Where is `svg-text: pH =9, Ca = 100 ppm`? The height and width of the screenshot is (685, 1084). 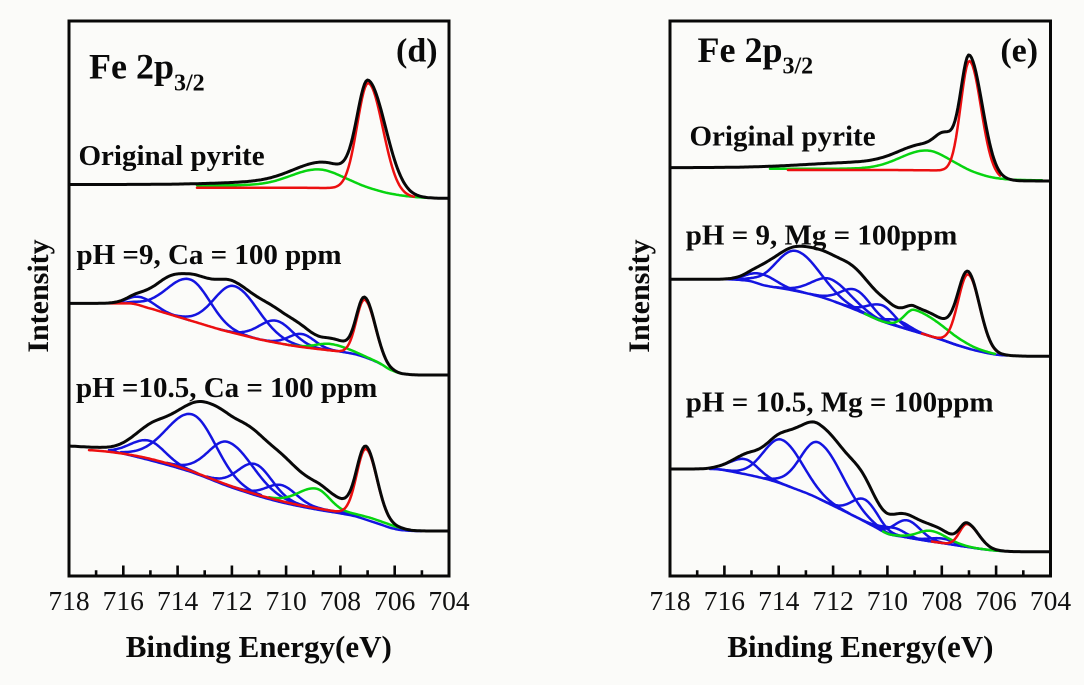
svg-text: pH =9, Ca = 100 ppm is located at coordinates (209, 255).